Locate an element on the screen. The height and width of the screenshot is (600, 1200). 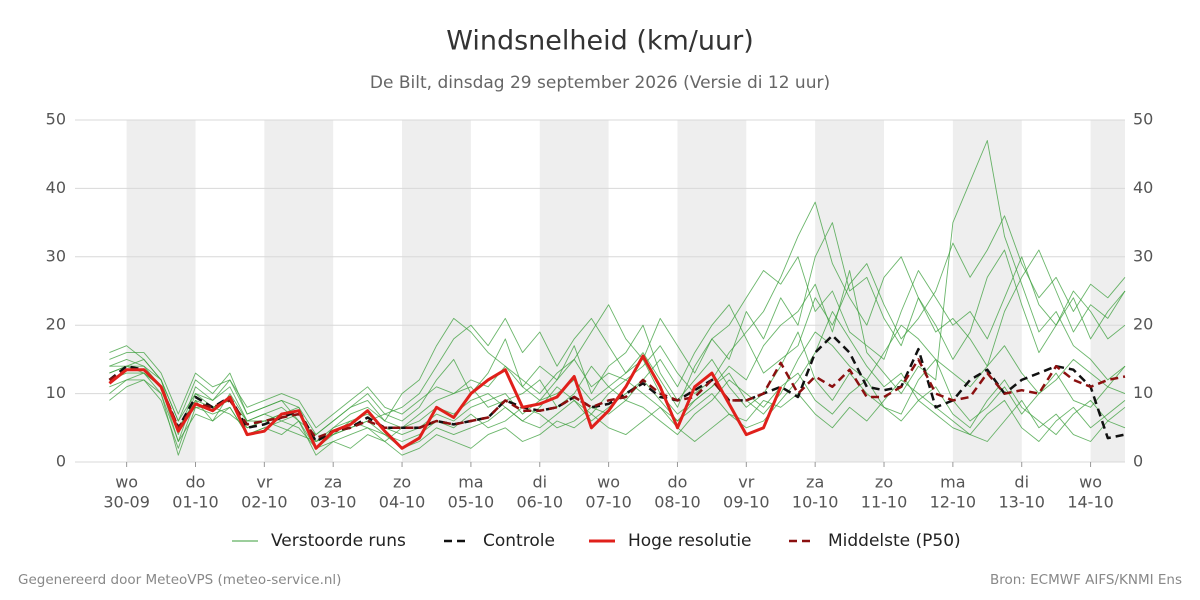
y-tick-label: 30 is located at coordinates (56, 255).